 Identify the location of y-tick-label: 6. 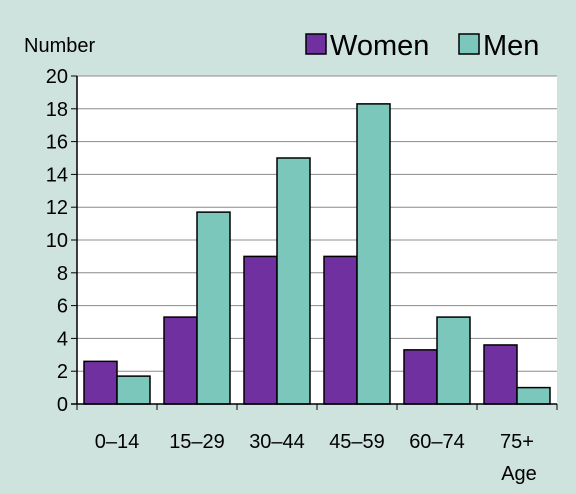
(62, 307).